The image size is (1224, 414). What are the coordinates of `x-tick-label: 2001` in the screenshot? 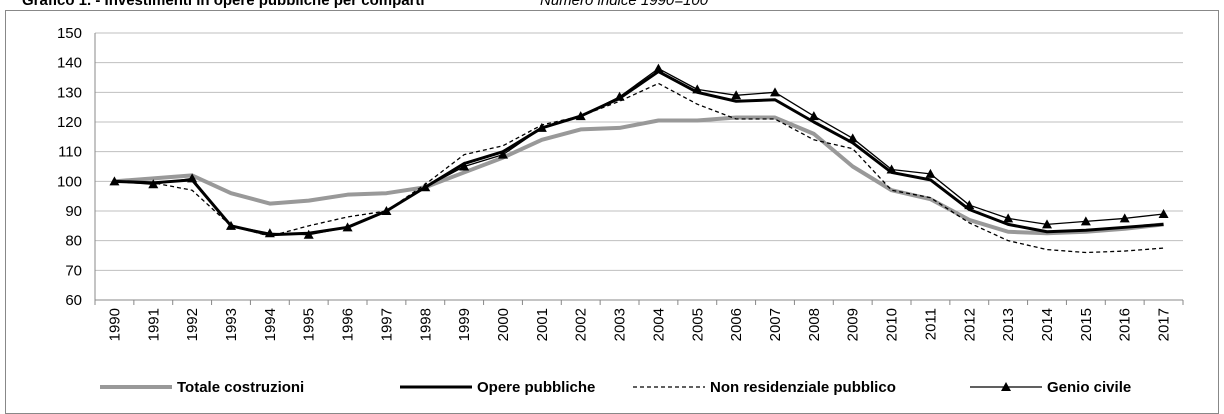 It's located at (542, 324).